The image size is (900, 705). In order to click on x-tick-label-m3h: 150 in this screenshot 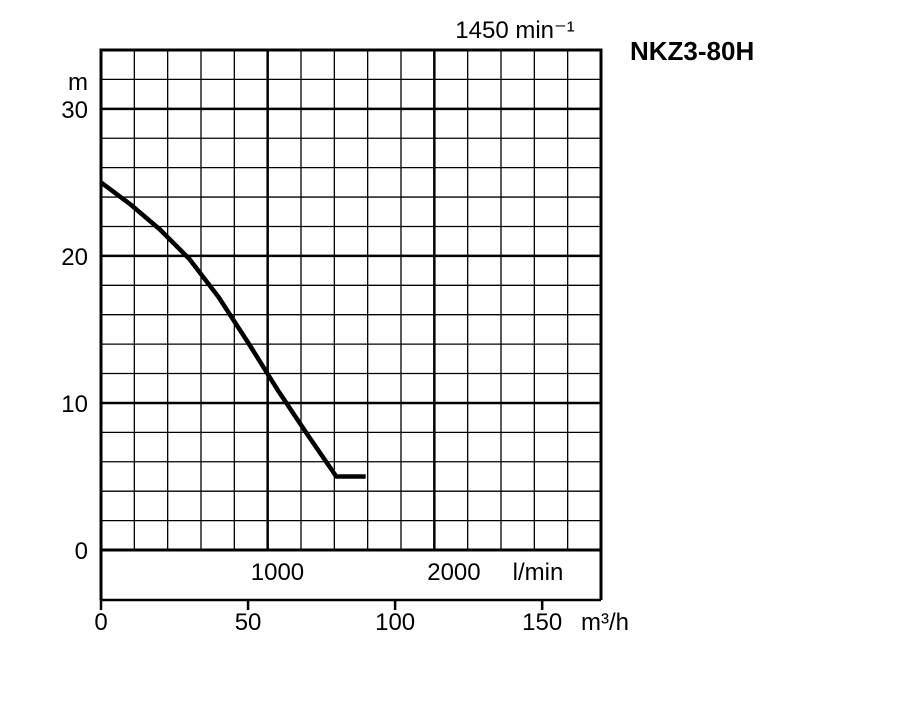, I will do `click(542, 622)`.